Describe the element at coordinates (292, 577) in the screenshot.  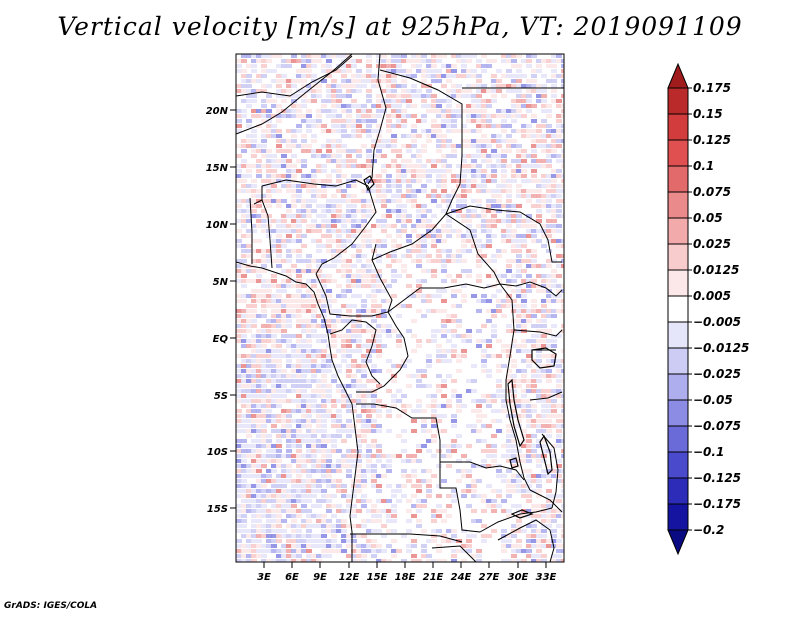
I see `lon-tick-label: 6E` at that location.